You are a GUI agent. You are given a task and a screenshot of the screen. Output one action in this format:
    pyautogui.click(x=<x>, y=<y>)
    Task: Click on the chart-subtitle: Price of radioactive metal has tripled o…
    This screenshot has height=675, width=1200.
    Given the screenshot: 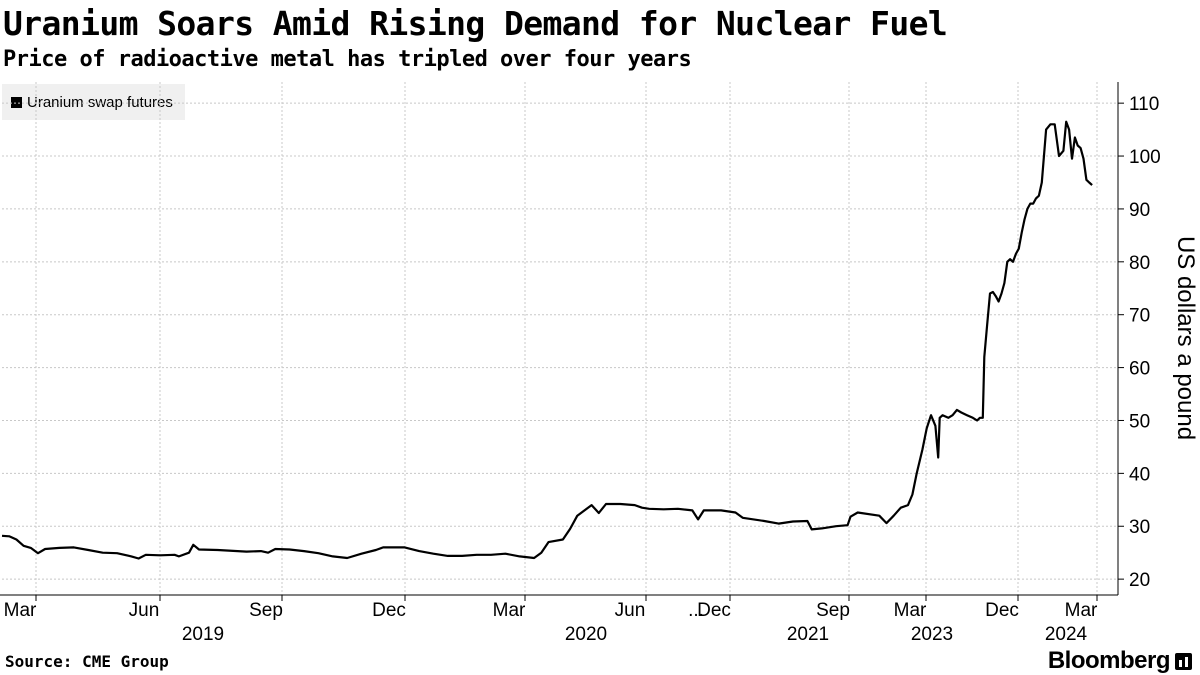 What is the action you would take?
    pyautogui.click(x=347, y=59)
    